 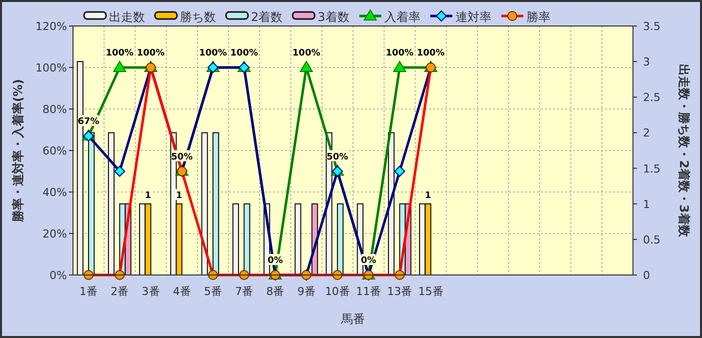 I want to click on y-axis-title: 勝率・連対率・入着率(%), so click(x=18, y=151).